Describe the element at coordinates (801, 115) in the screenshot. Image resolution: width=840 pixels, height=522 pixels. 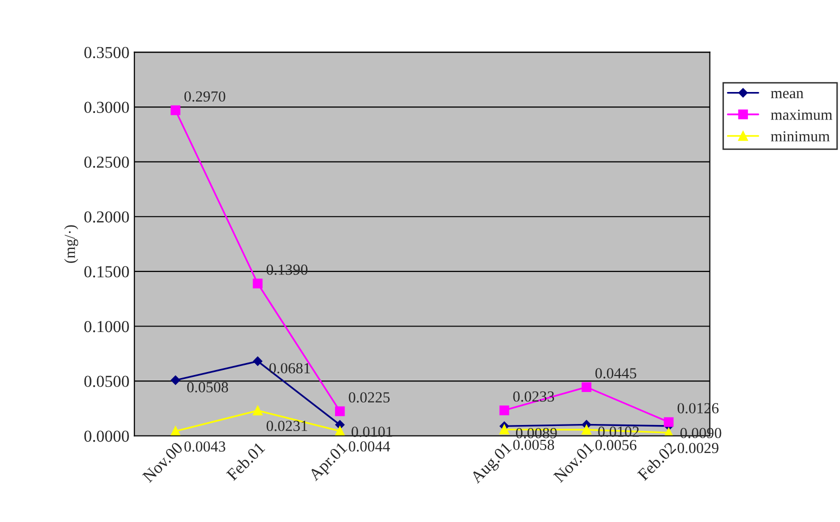
I see `legend-label: maximum` at that location.